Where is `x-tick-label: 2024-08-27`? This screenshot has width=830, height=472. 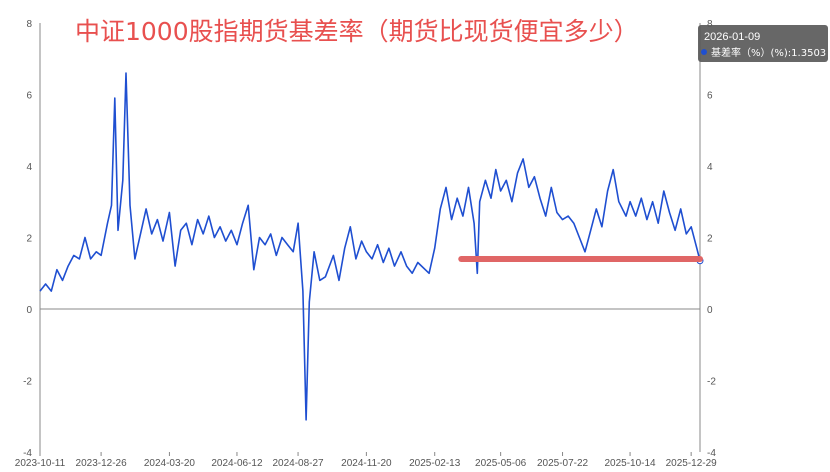 x-tick-label: 2024-08-27 is located at coordinates (298, 463).